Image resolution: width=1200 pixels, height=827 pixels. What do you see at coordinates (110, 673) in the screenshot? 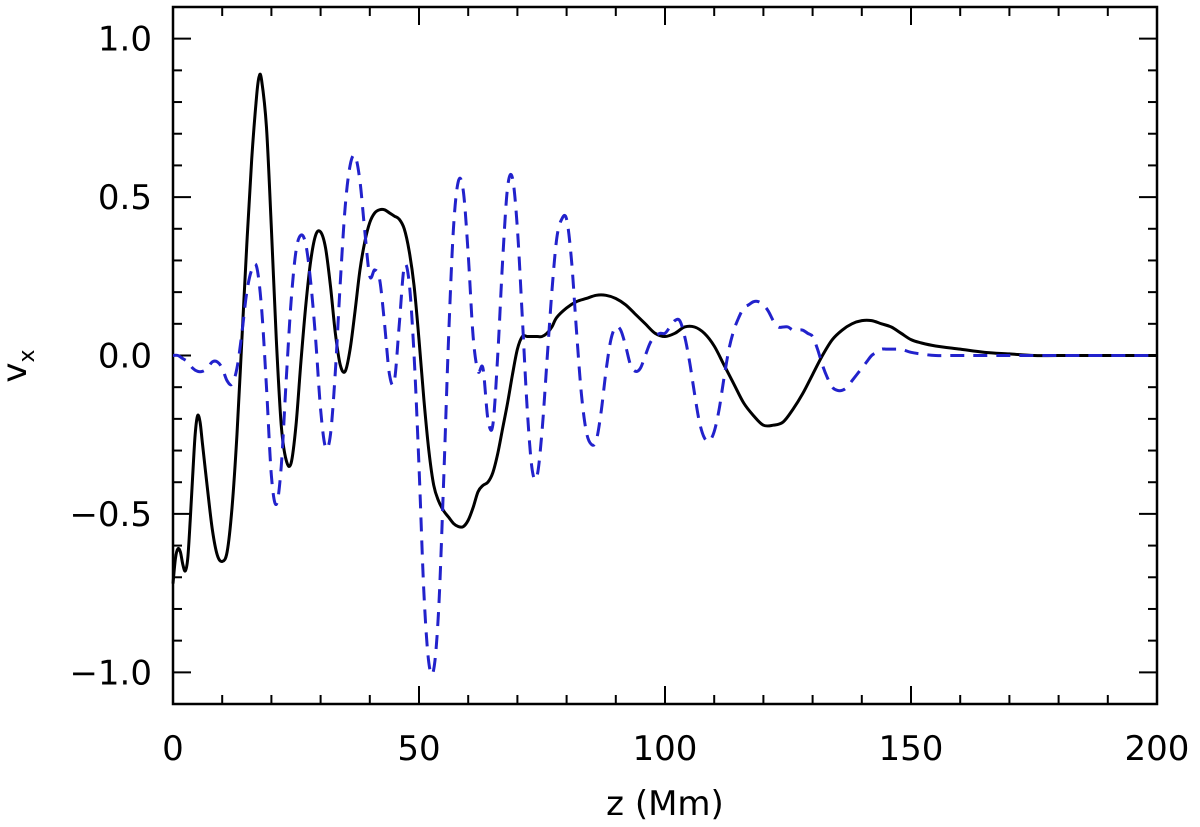
I see `y-tick-label: −1.0` at bounding box center [110, 673].